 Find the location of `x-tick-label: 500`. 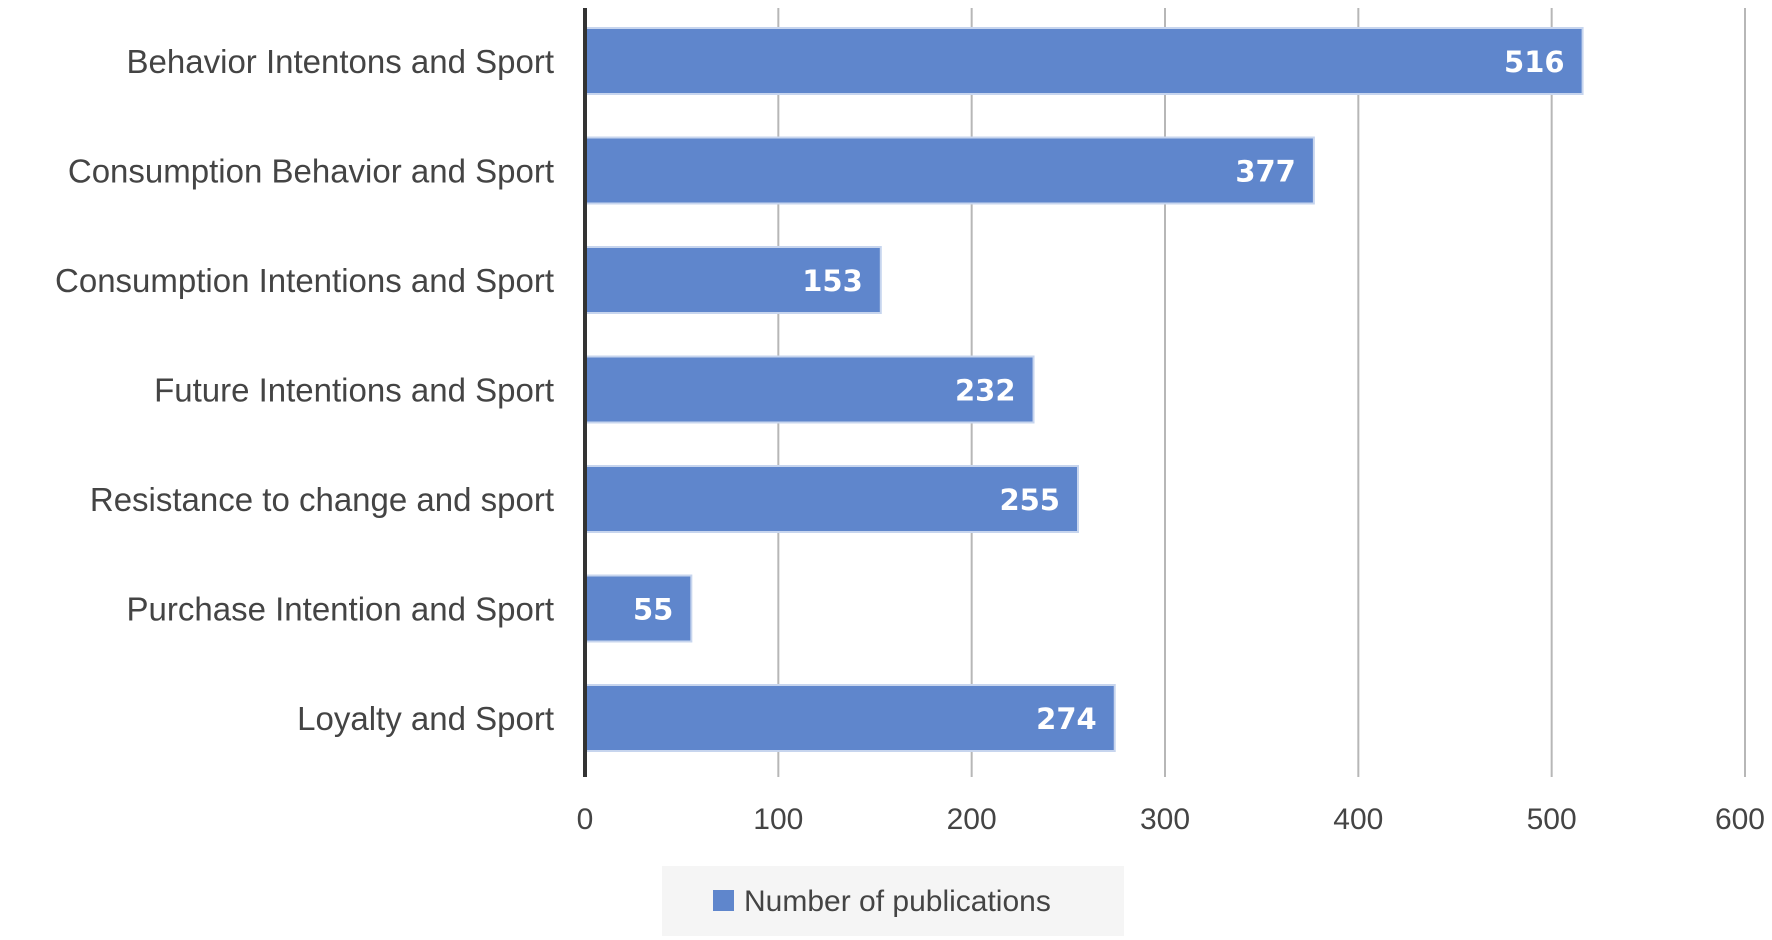

x-tick-label: 500 is located at coordinates (1552, 819).